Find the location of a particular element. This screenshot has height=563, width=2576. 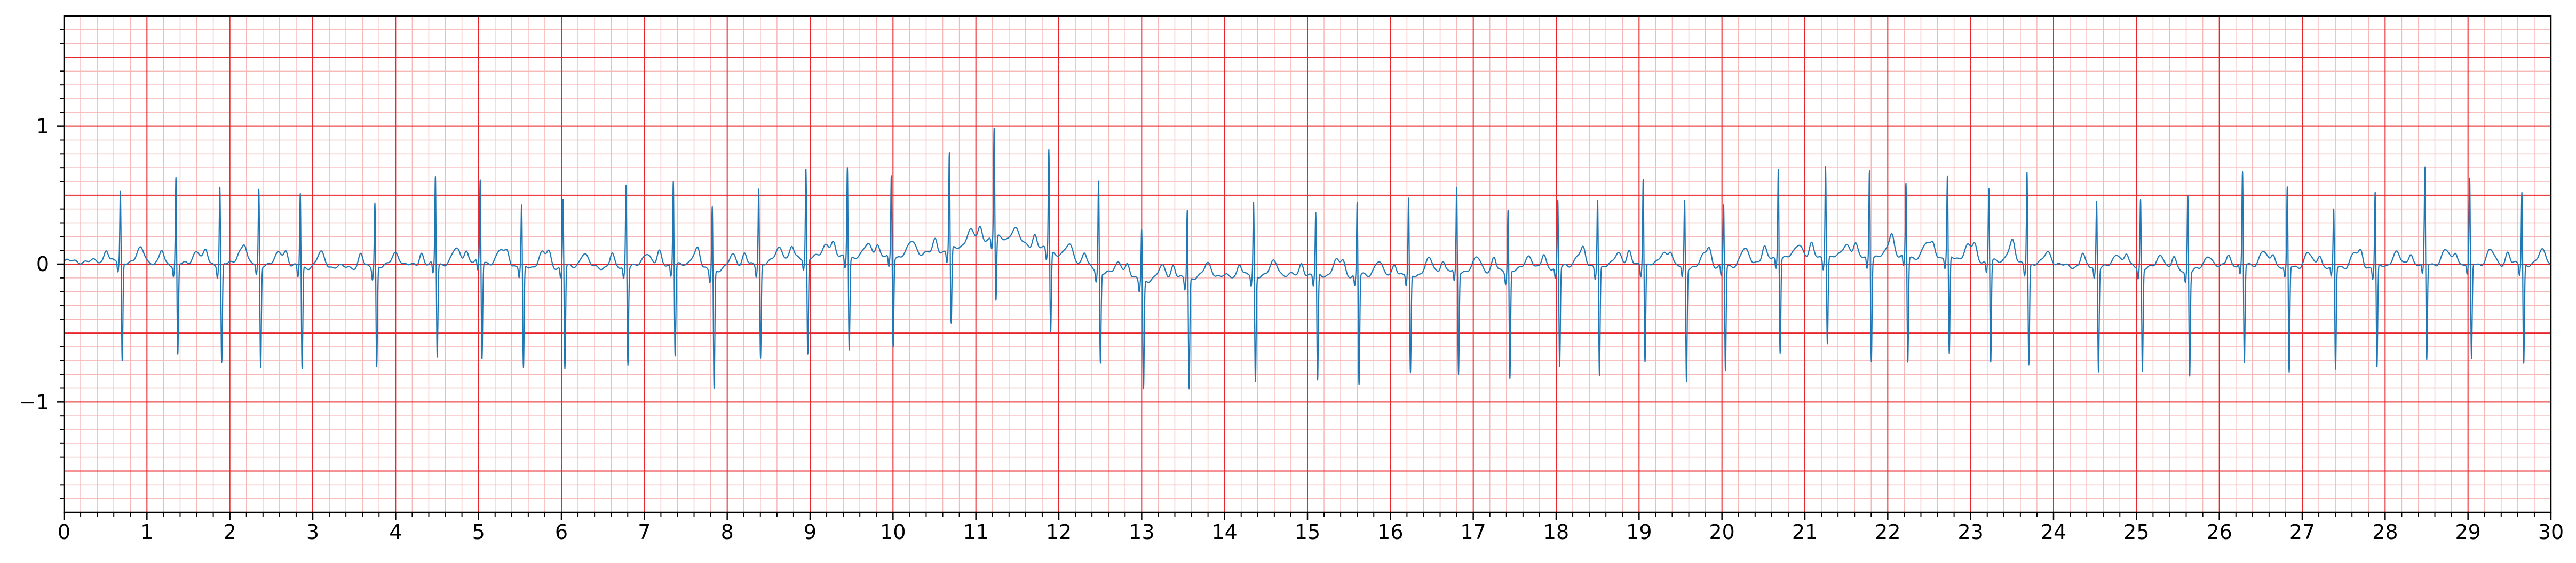

x-tick-label: 17 is located at coordinates (1473, 532).